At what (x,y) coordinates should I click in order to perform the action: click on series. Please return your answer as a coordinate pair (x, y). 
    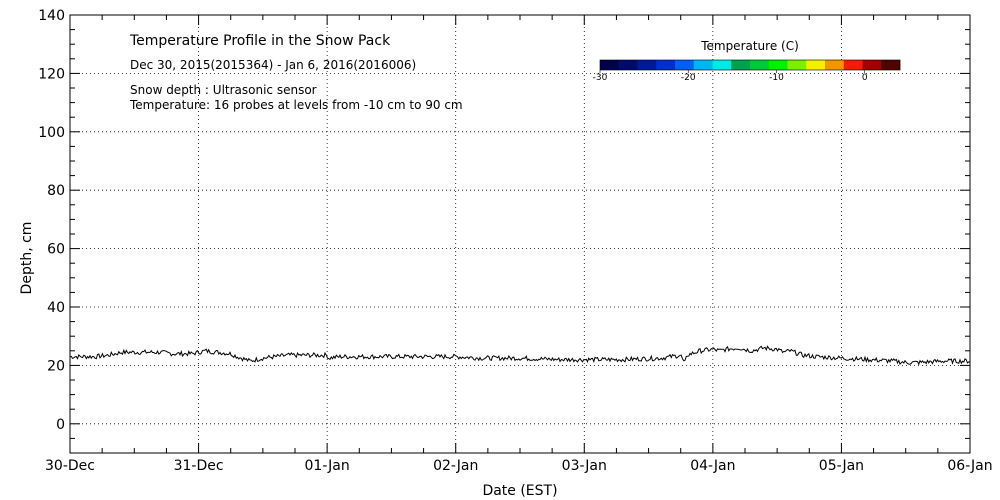
    Looking at the image, I should click on (520, 355).